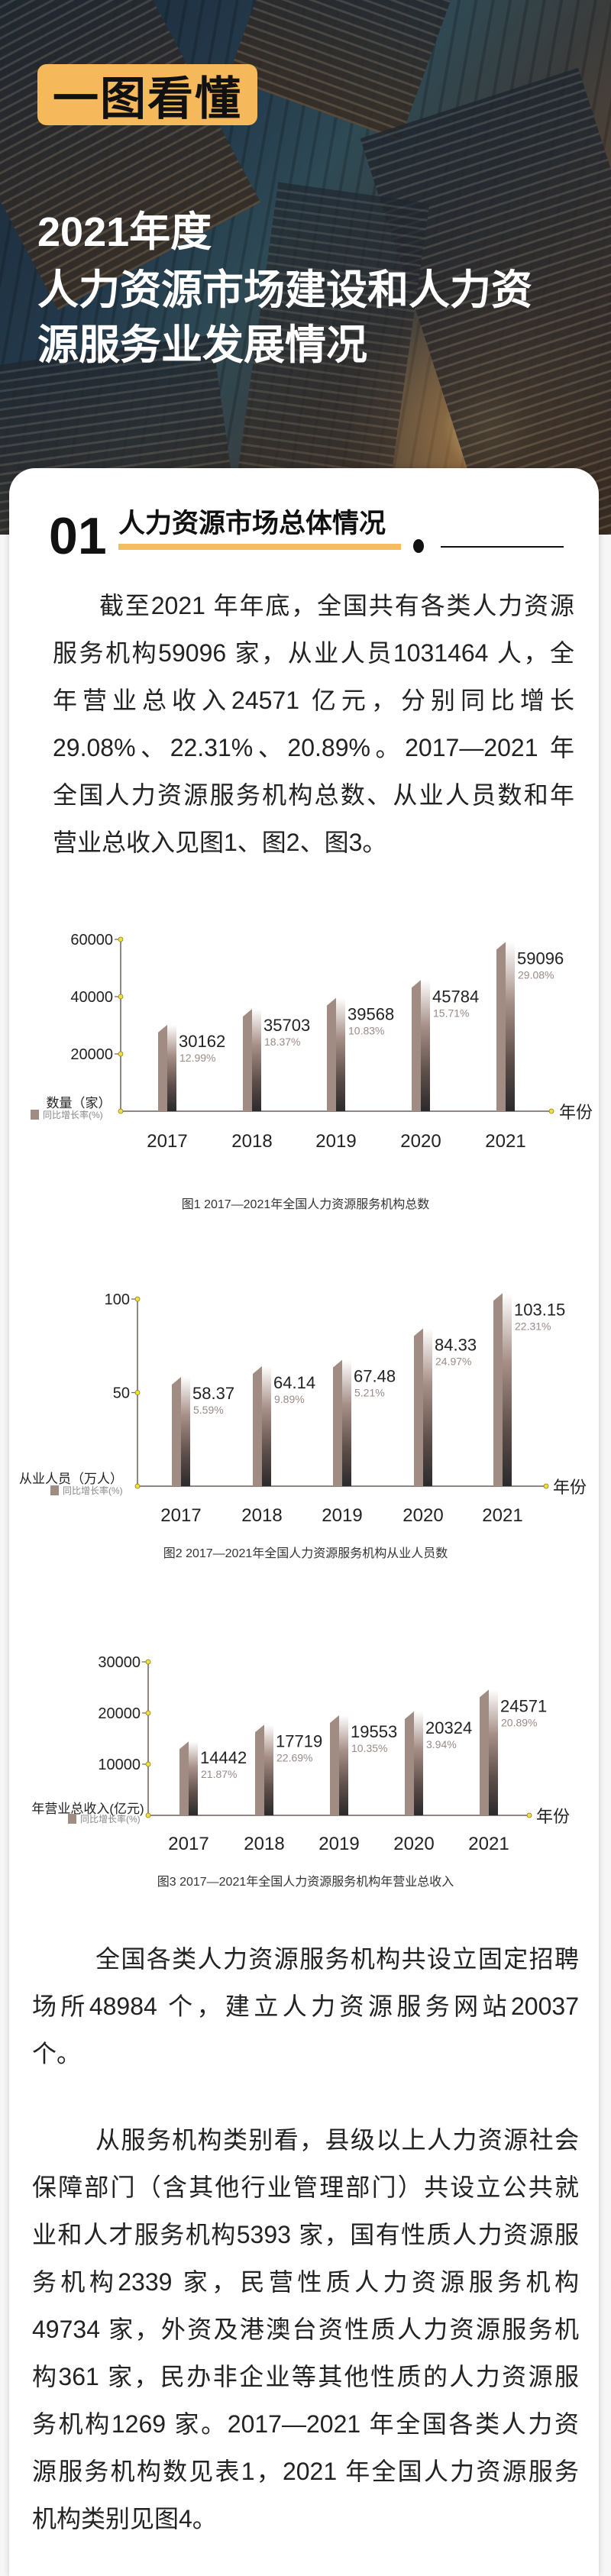 The image size is (611, 2576). Describe the element at coordinates (456, 1344) in the screenshot. I see `bar-value-label: 84.33` at that location.